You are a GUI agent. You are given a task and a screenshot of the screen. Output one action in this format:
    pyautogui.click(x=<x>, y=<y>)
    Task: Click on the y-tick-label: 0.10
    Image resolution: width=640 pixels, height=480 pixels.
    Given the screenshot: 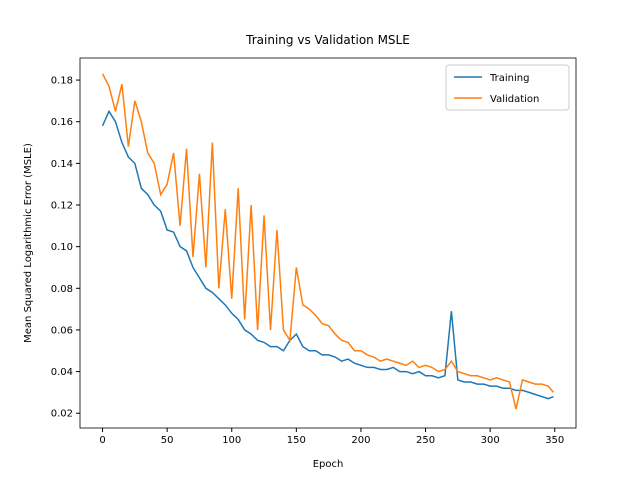 What is the action you would take?
    pyautogui.click(x=62, y=247)
    